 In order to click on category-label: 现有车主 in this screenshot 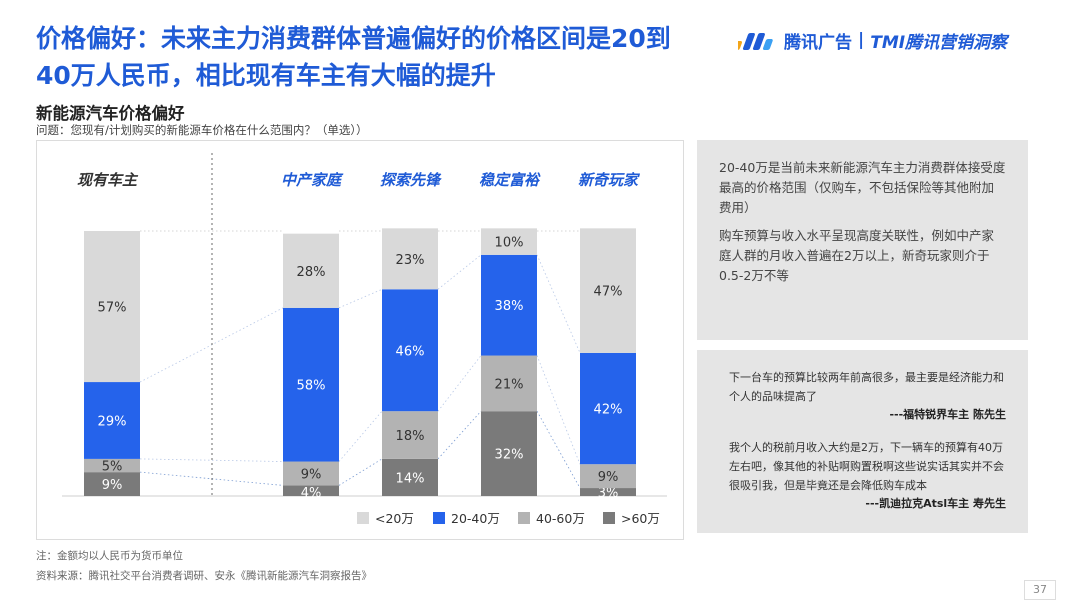, I will do `click(108, 180)`.